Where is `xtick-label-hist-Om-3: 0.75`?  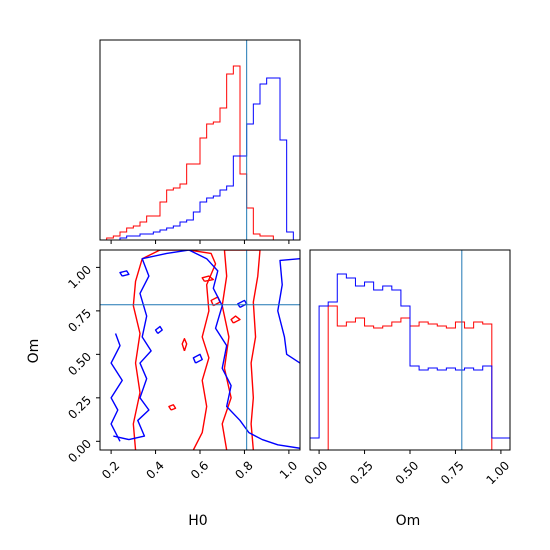 xtick-label-hist-Om-3: 0.75 is located at coordinates (452, 472).